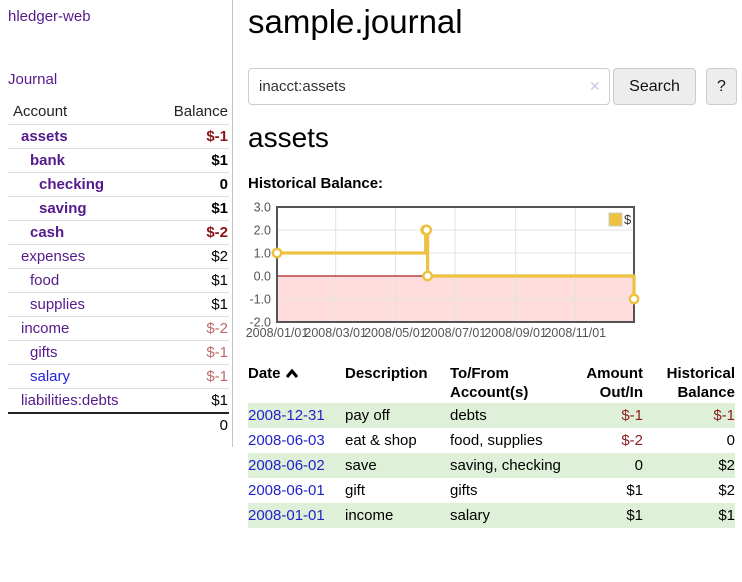 The width and height of the screenshot is (742, 582). I want to click on sidebar-account-link: supplies, so click(58, 304).